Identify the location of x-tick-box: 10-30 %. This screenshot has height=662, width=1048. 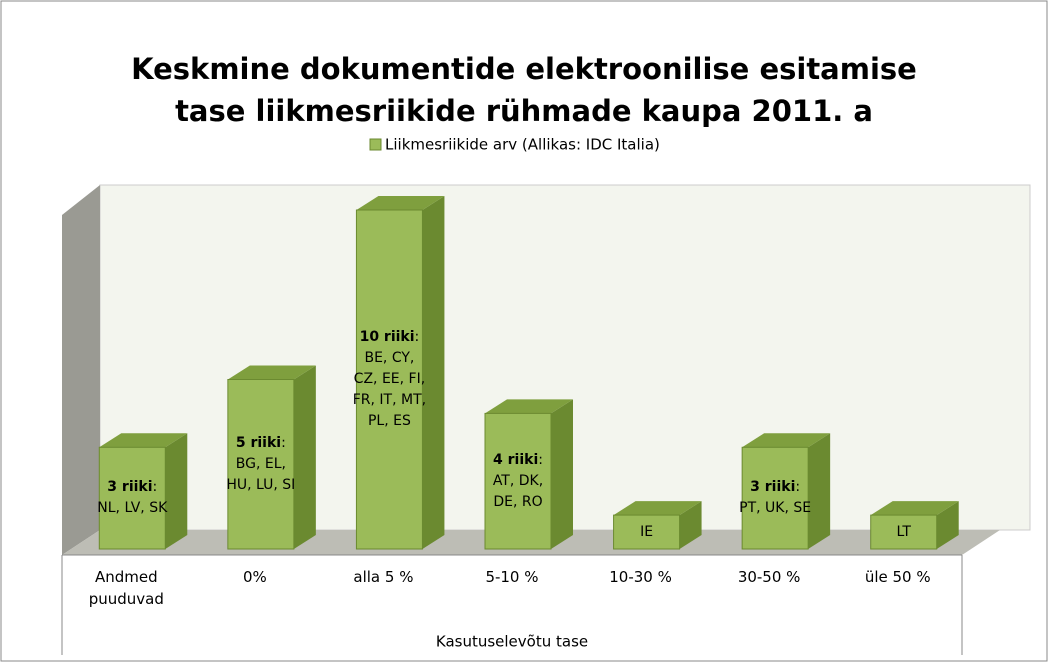
(640, 577).